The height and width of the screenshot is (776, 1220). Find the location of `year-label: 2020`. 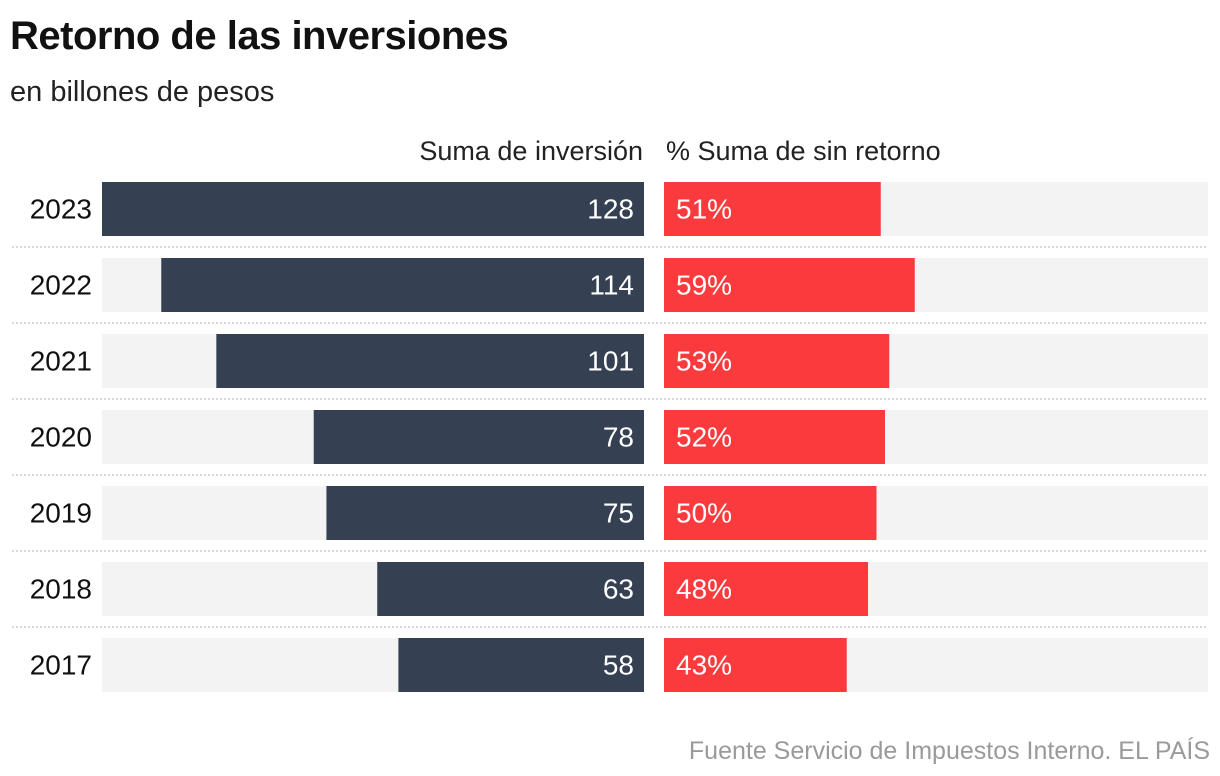

year-label: 2020 is located at coordinates (61, 437).